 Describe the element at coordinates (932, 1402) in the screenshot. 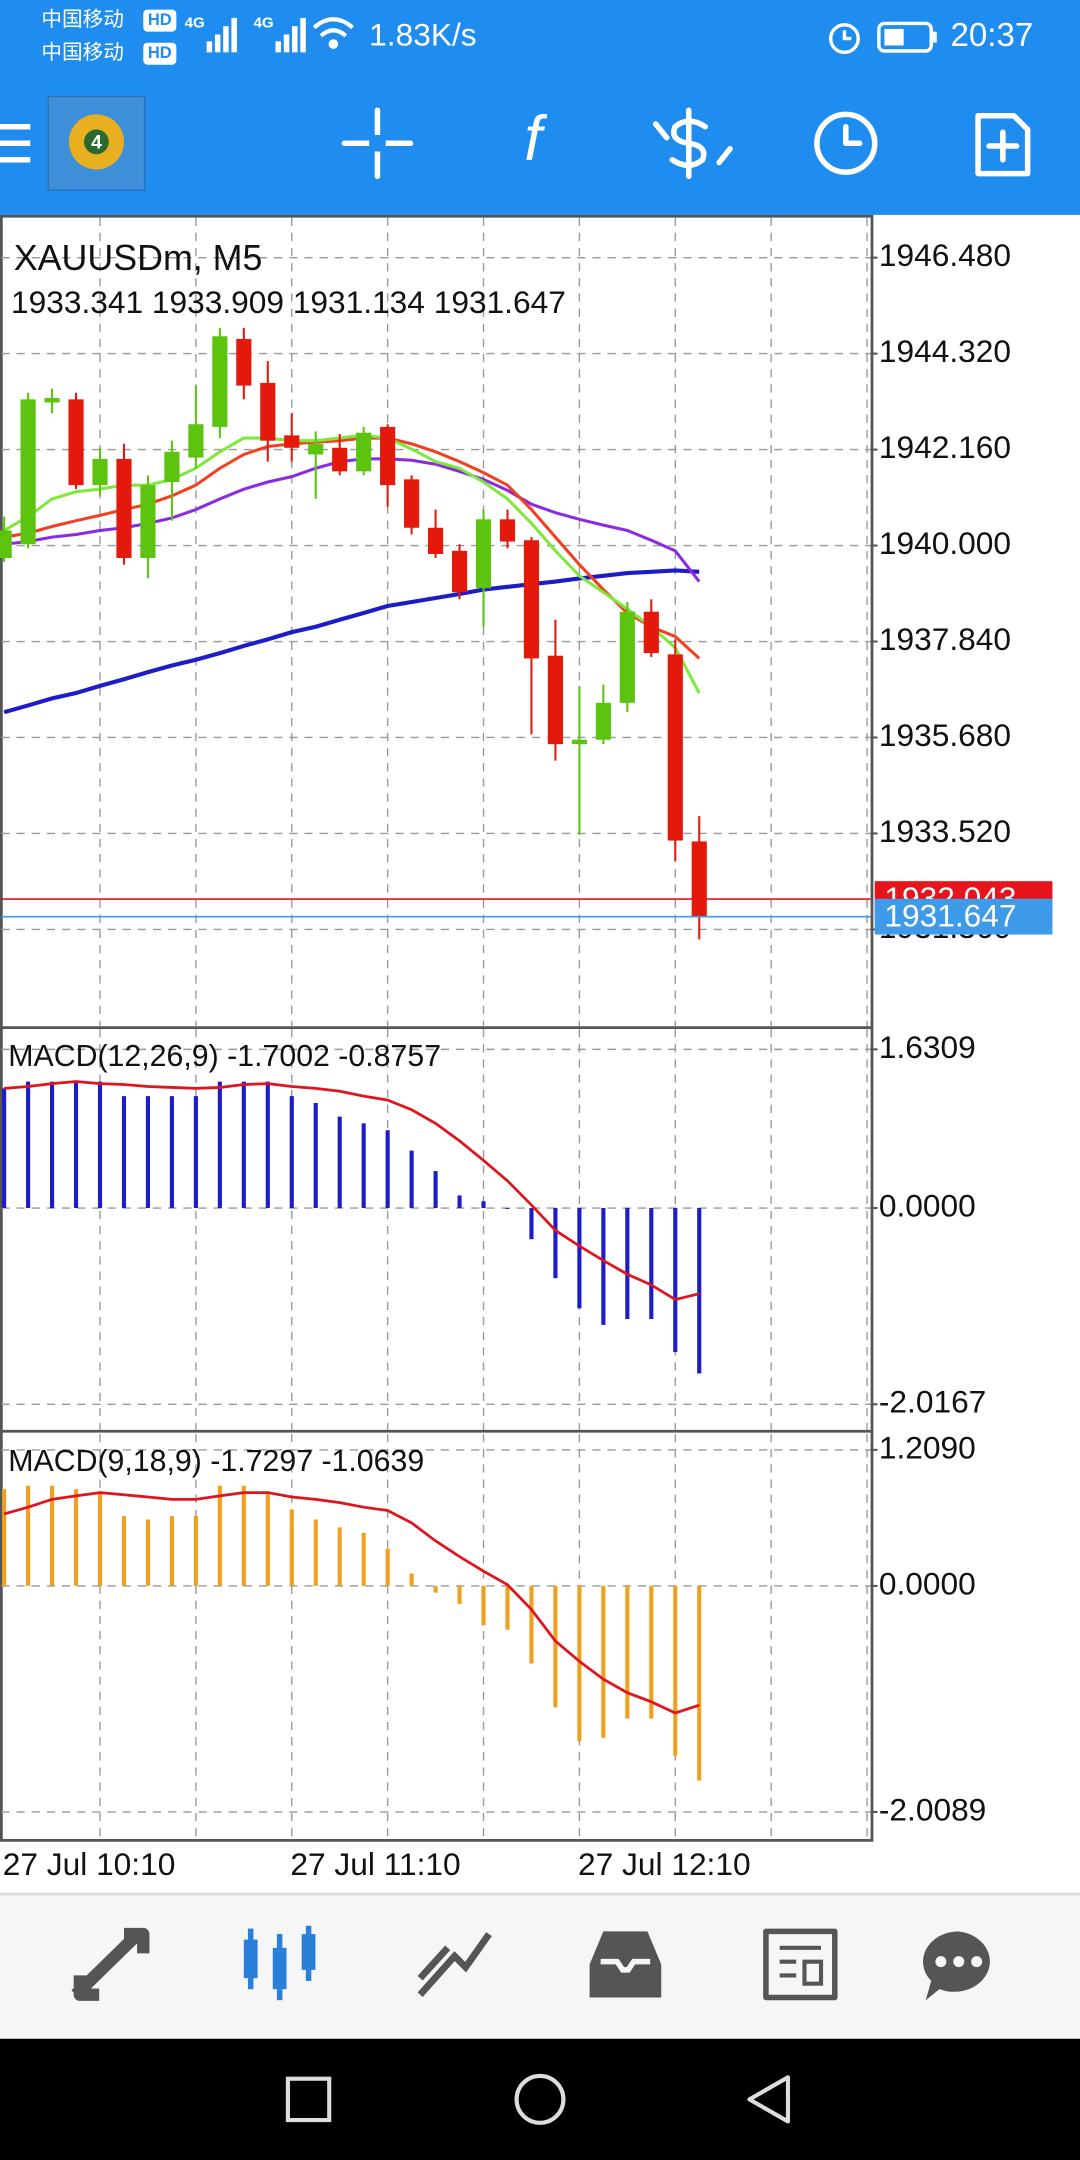

I see `y-tick-label: -2.0167` at that location.